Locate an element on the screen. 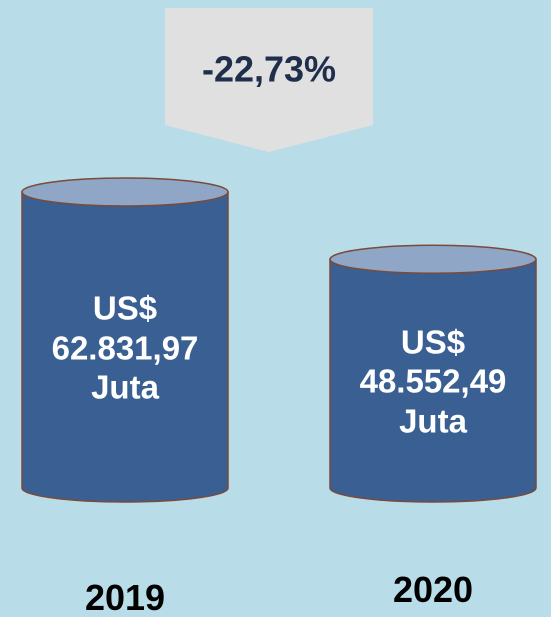 This screenshot has height=617, width=551. value-label: US$ 62.831,97 Juta is located at coordinates (125, 347).